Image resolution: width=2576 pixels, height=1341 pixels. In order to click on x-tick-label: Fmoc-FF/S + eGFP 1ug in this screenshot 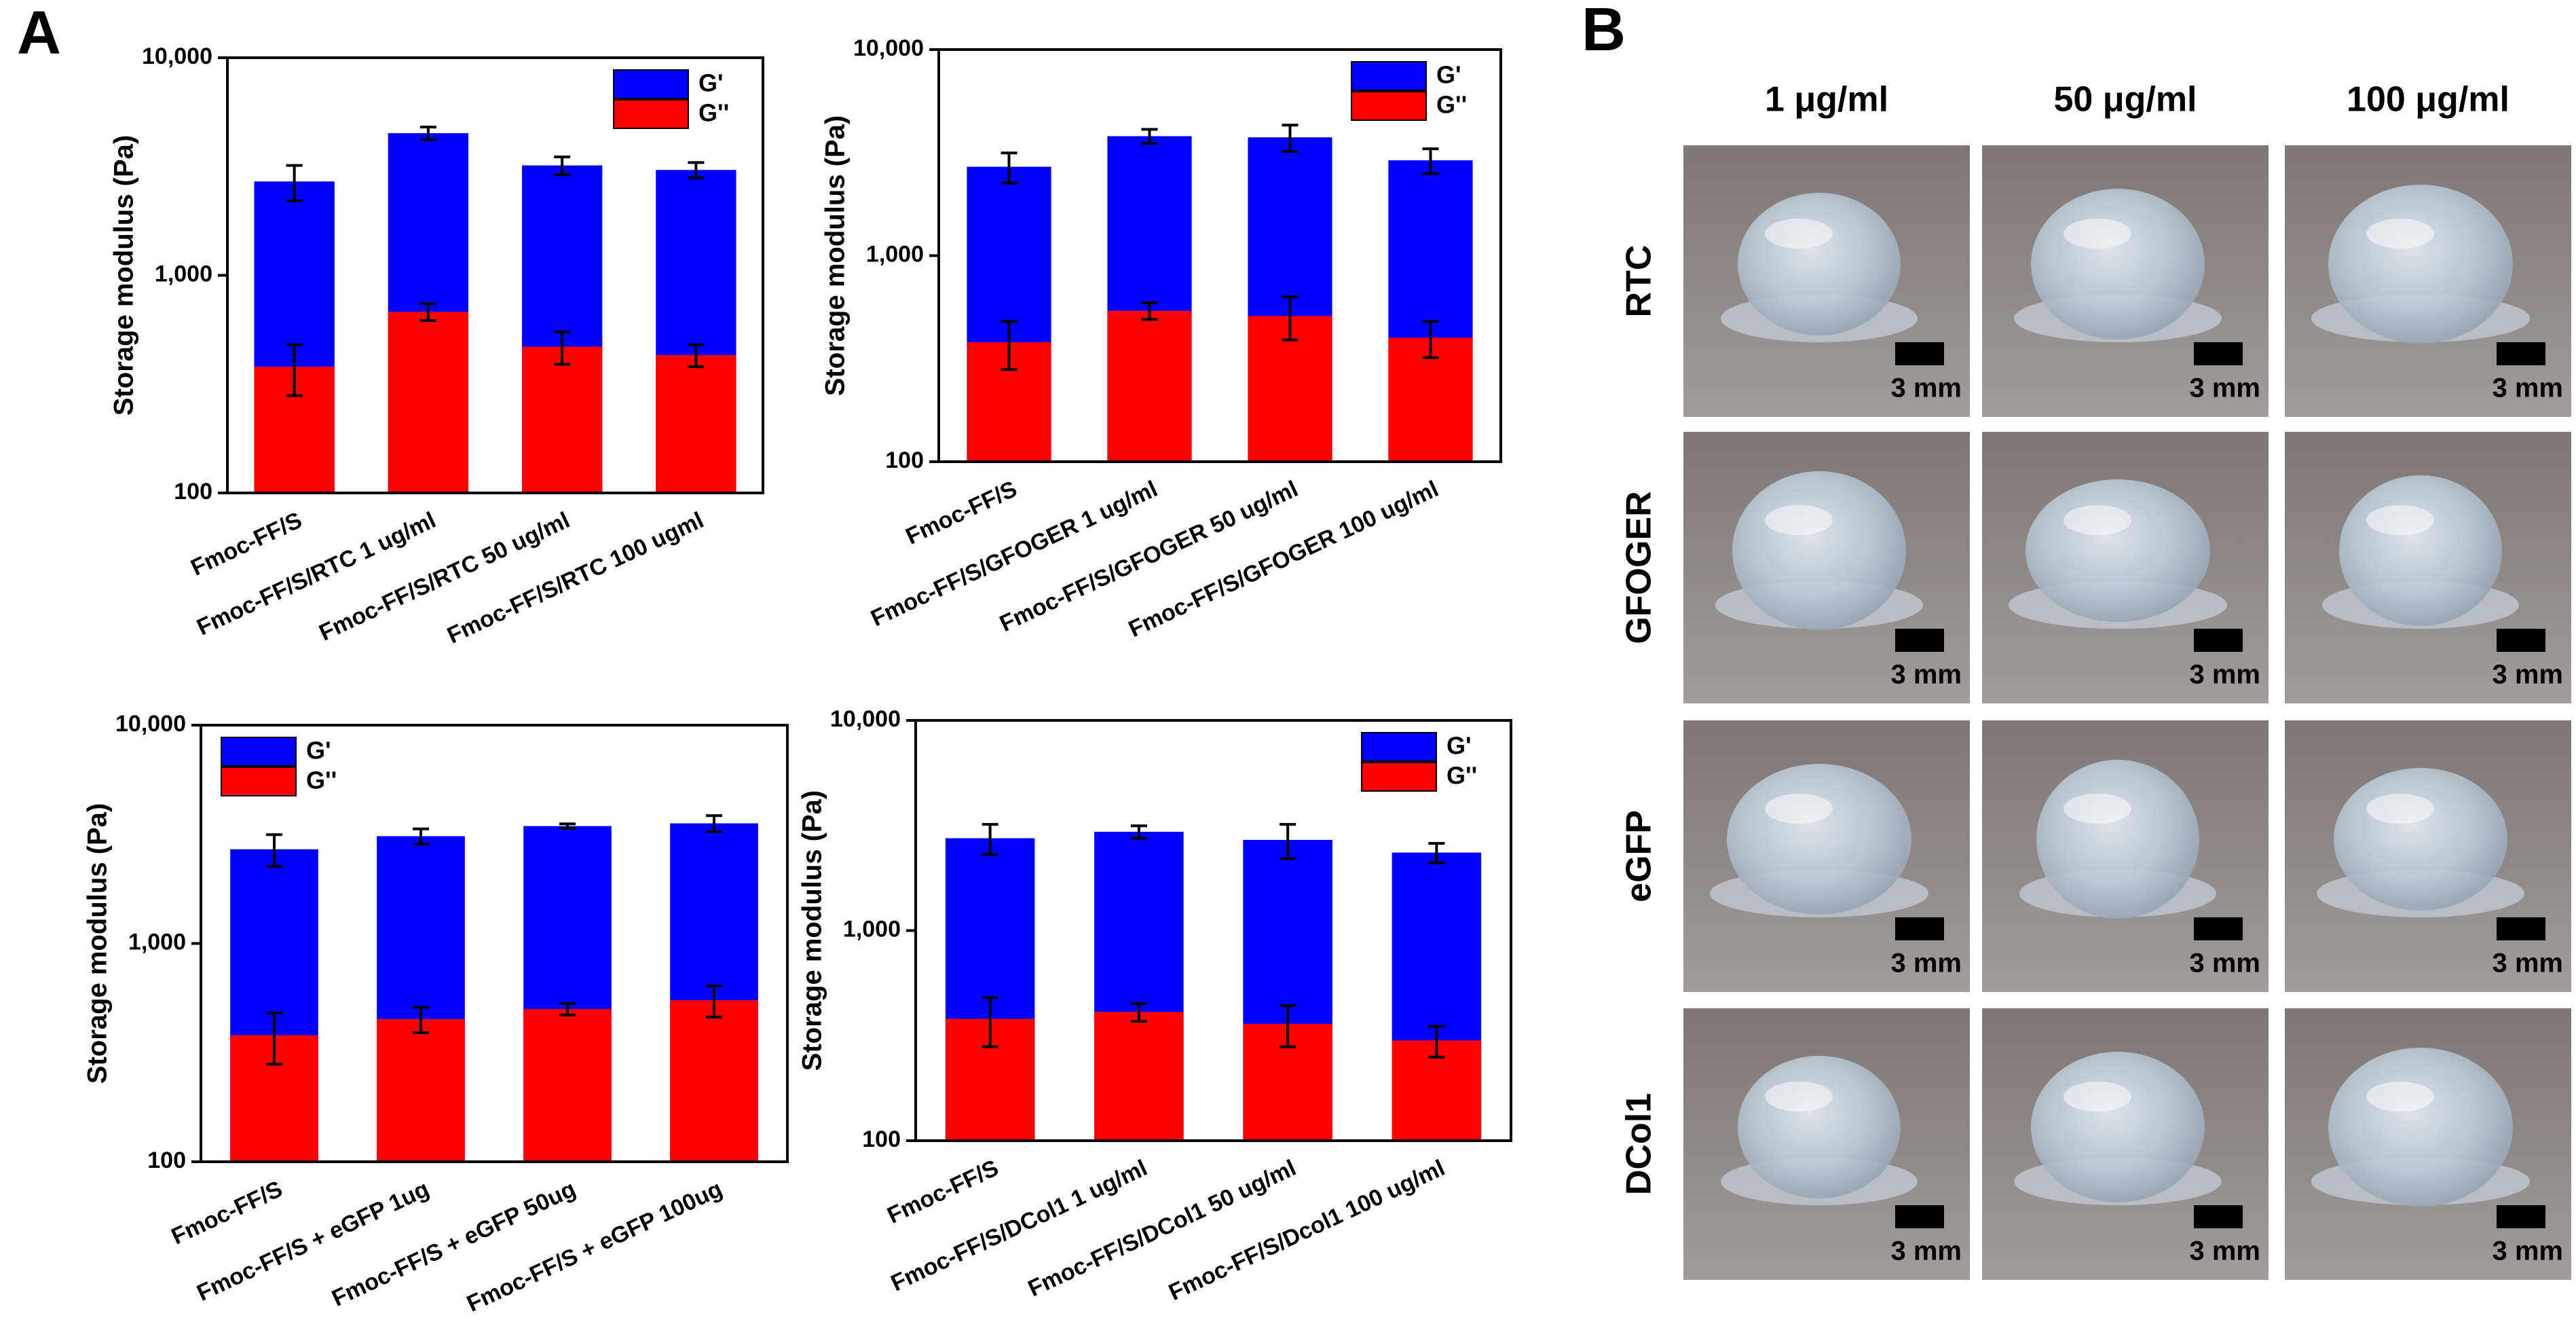, I will do `click(313, 1241)`.